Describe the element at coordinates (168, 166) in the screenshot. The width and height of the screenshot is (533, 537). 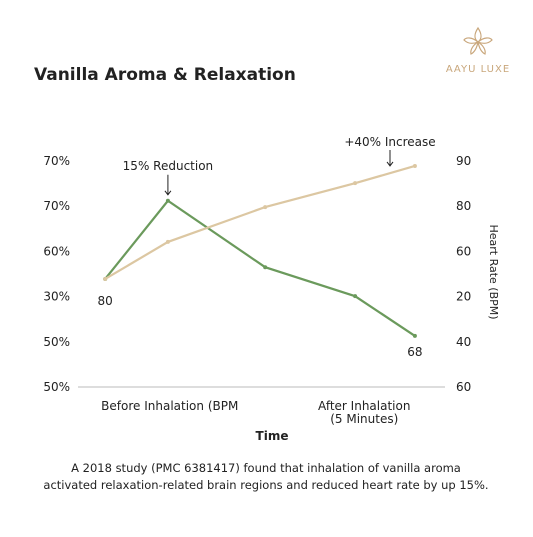
I see `annotation: 15% Reduction` at that location.